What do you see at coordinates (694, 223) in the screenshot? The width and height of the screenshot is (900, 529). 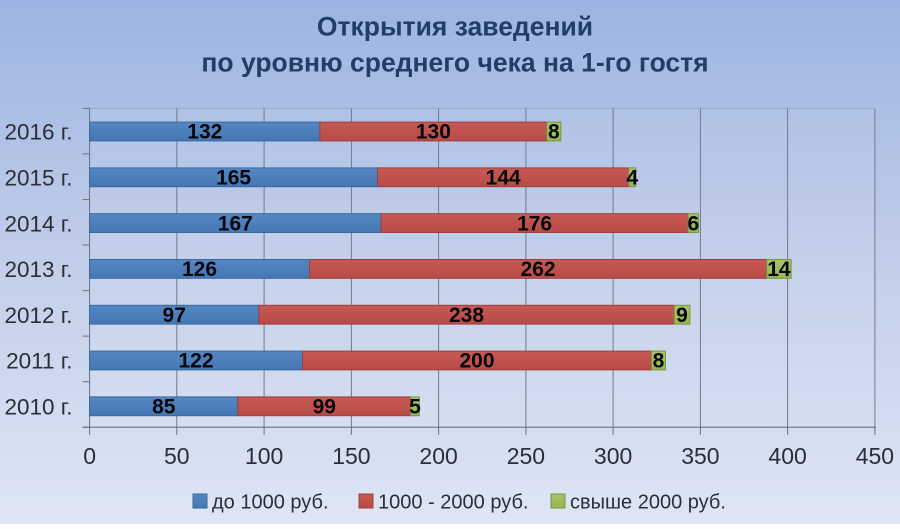 I see `svg-text: 6` at bounding box center [694, 223].